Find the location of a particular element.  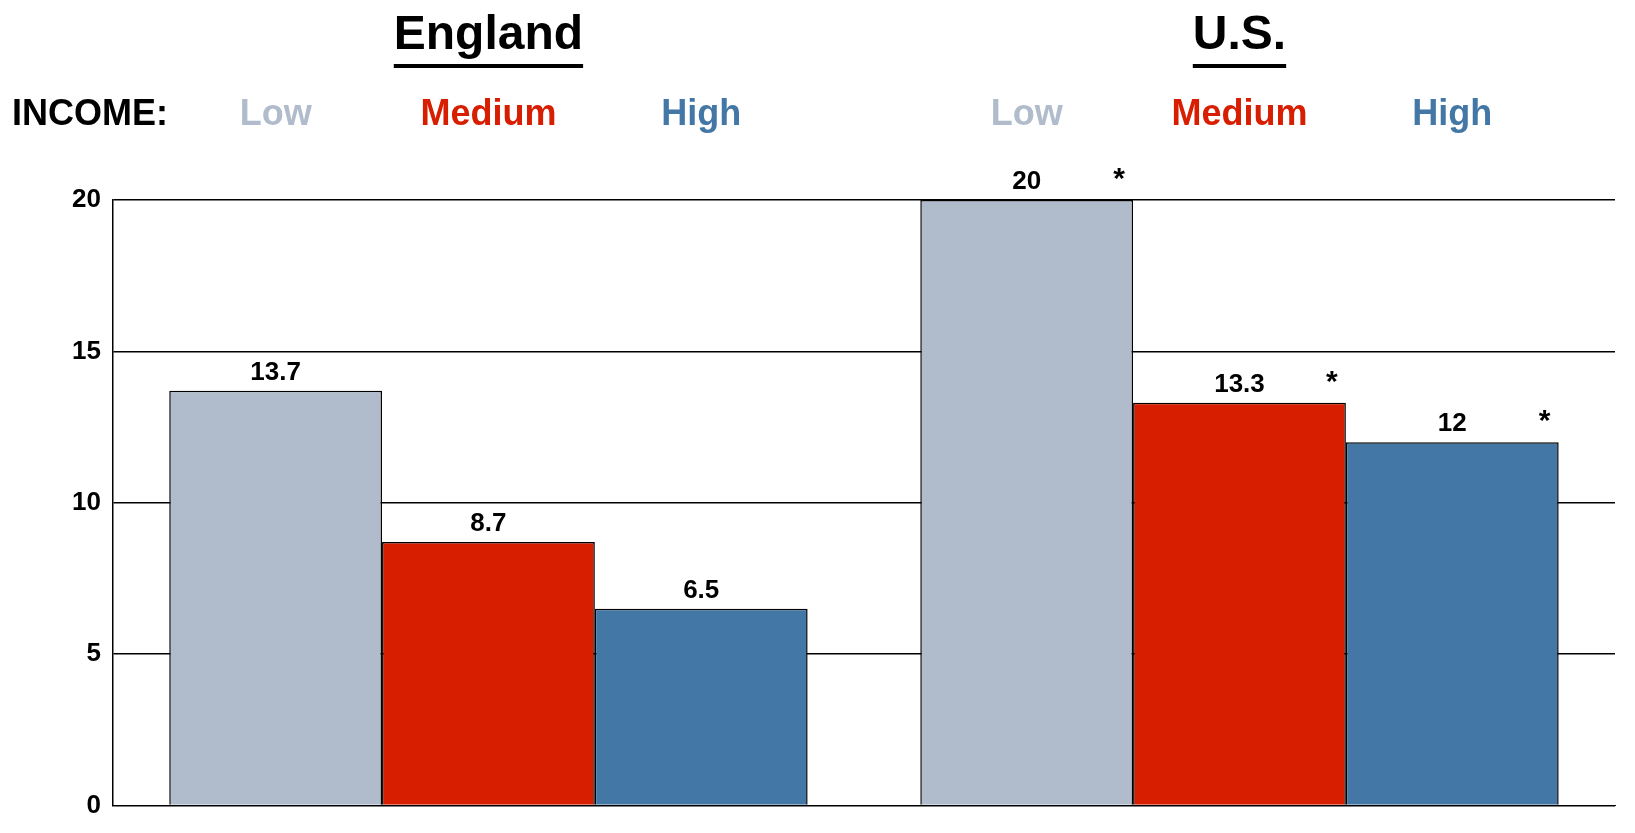

y-tick-label: 10 is located at coordinates (86, 500).